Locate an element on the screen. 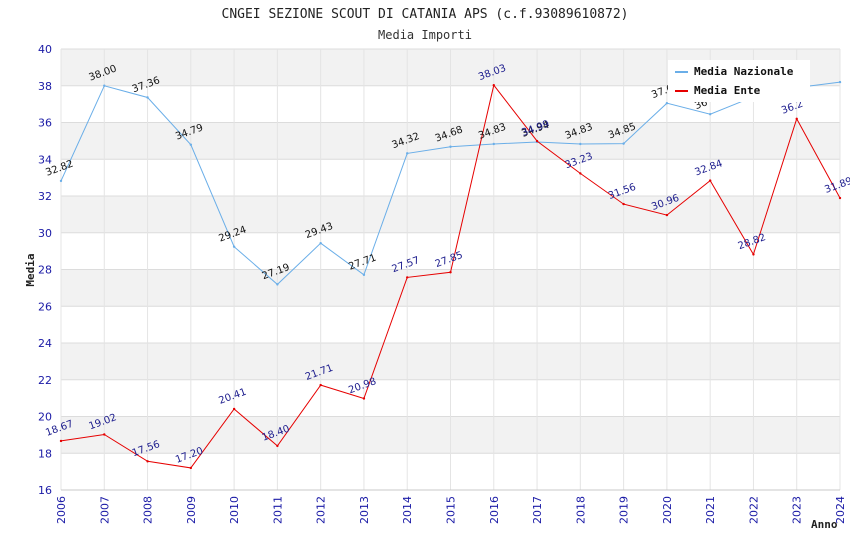 This screenshot has width=850, height=550. y-tick-label: 36 is located at coordinates (45, 123).